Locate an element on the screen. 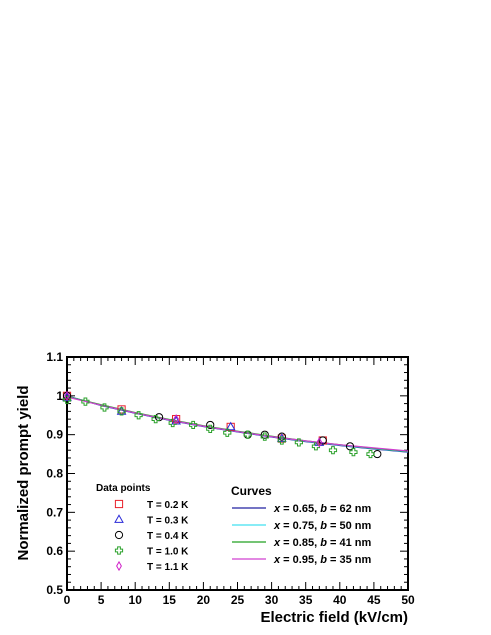 This screenshot has width=491, height=635. y-tick-labels: 0.5 0.6 0.7 0.8 0.9 1 1.1 is located at coordinates (54, 473).